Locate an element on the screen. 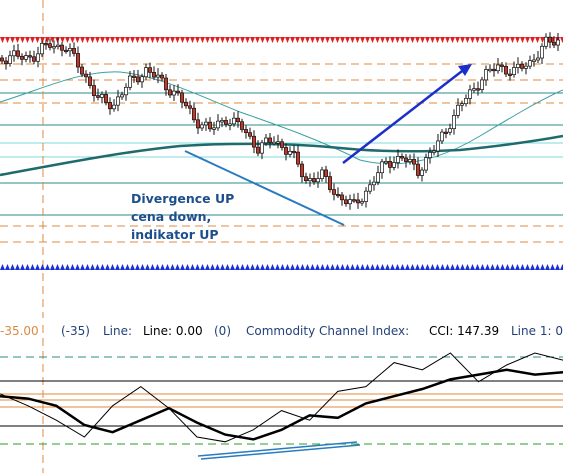  indicator-left-value: -35.00 is located at coordinates (19, 331).